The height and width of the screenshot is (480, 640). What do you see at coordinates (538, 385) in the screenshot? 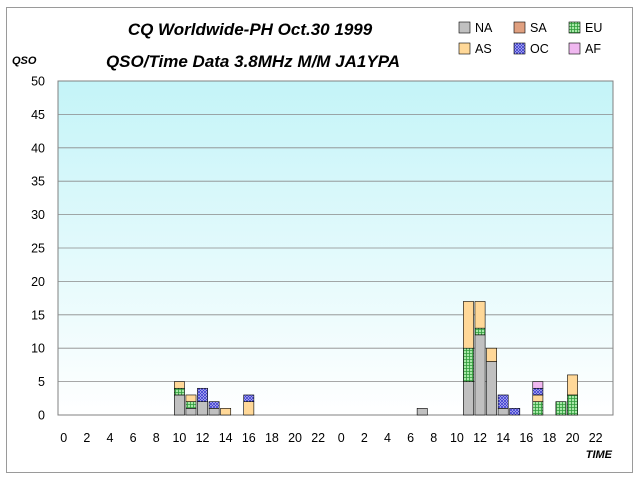
I see `bar-af` at bounding box center [538, 385].